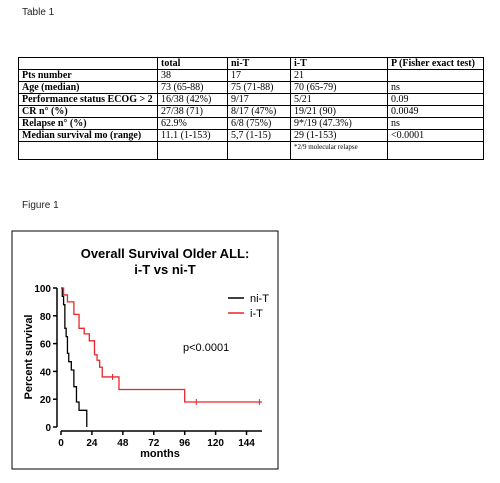  What do you see at coordinates (42, 289) in the screenshot?
I see `y-tick-label: 100` at bounding box center [42, 289].